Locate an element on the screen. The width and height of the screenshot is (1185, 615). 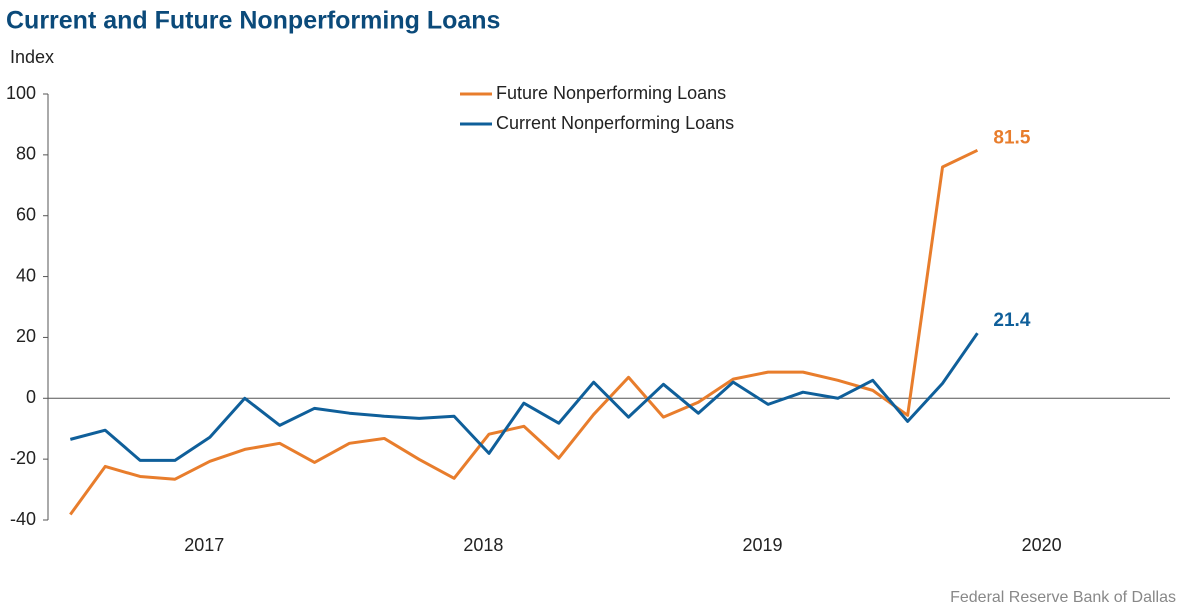
y-tick-label: 100 is located at coordinates (21, 93).